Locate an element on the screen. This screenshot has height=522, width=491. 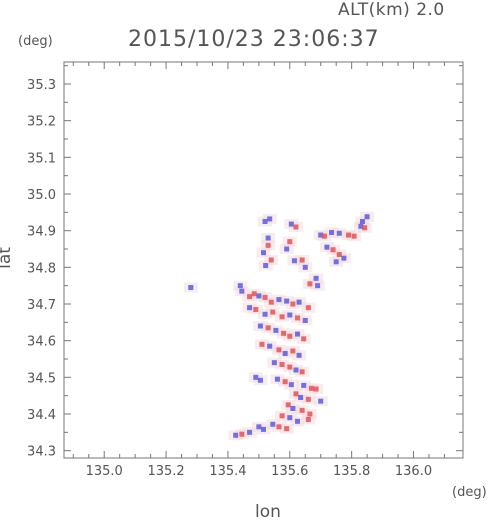
x-tick-label: 135.0 is located at coordinates (104, 471).